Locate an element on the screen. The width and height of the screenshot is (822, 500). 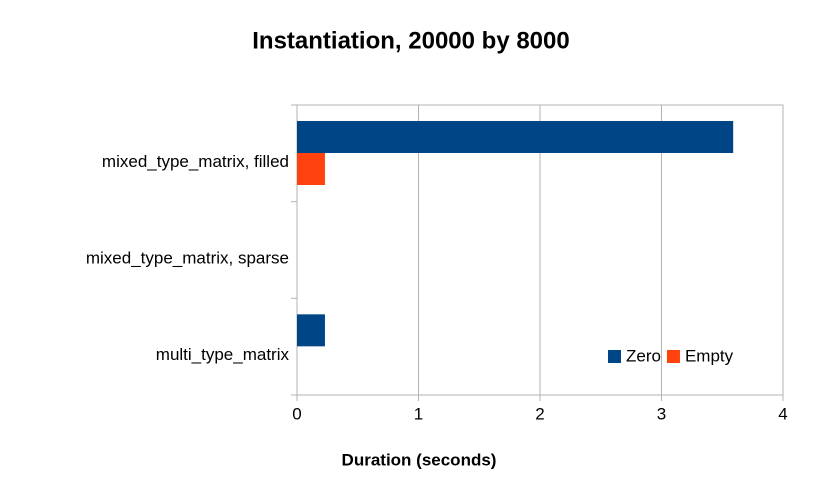
x-tick-label: 1 is located at coordinates (418, 413).